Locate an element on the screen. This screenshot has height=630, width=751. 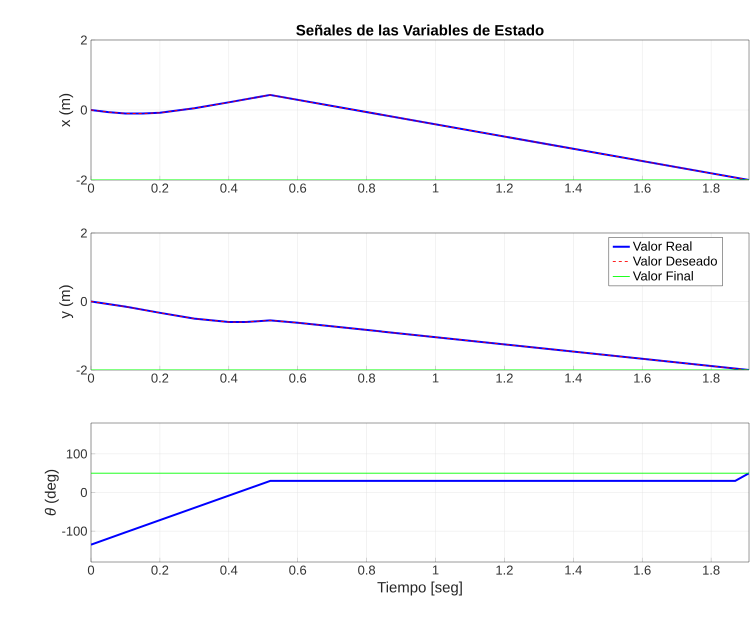
y-tick-label: 100 is located at coordinates (76, 453).